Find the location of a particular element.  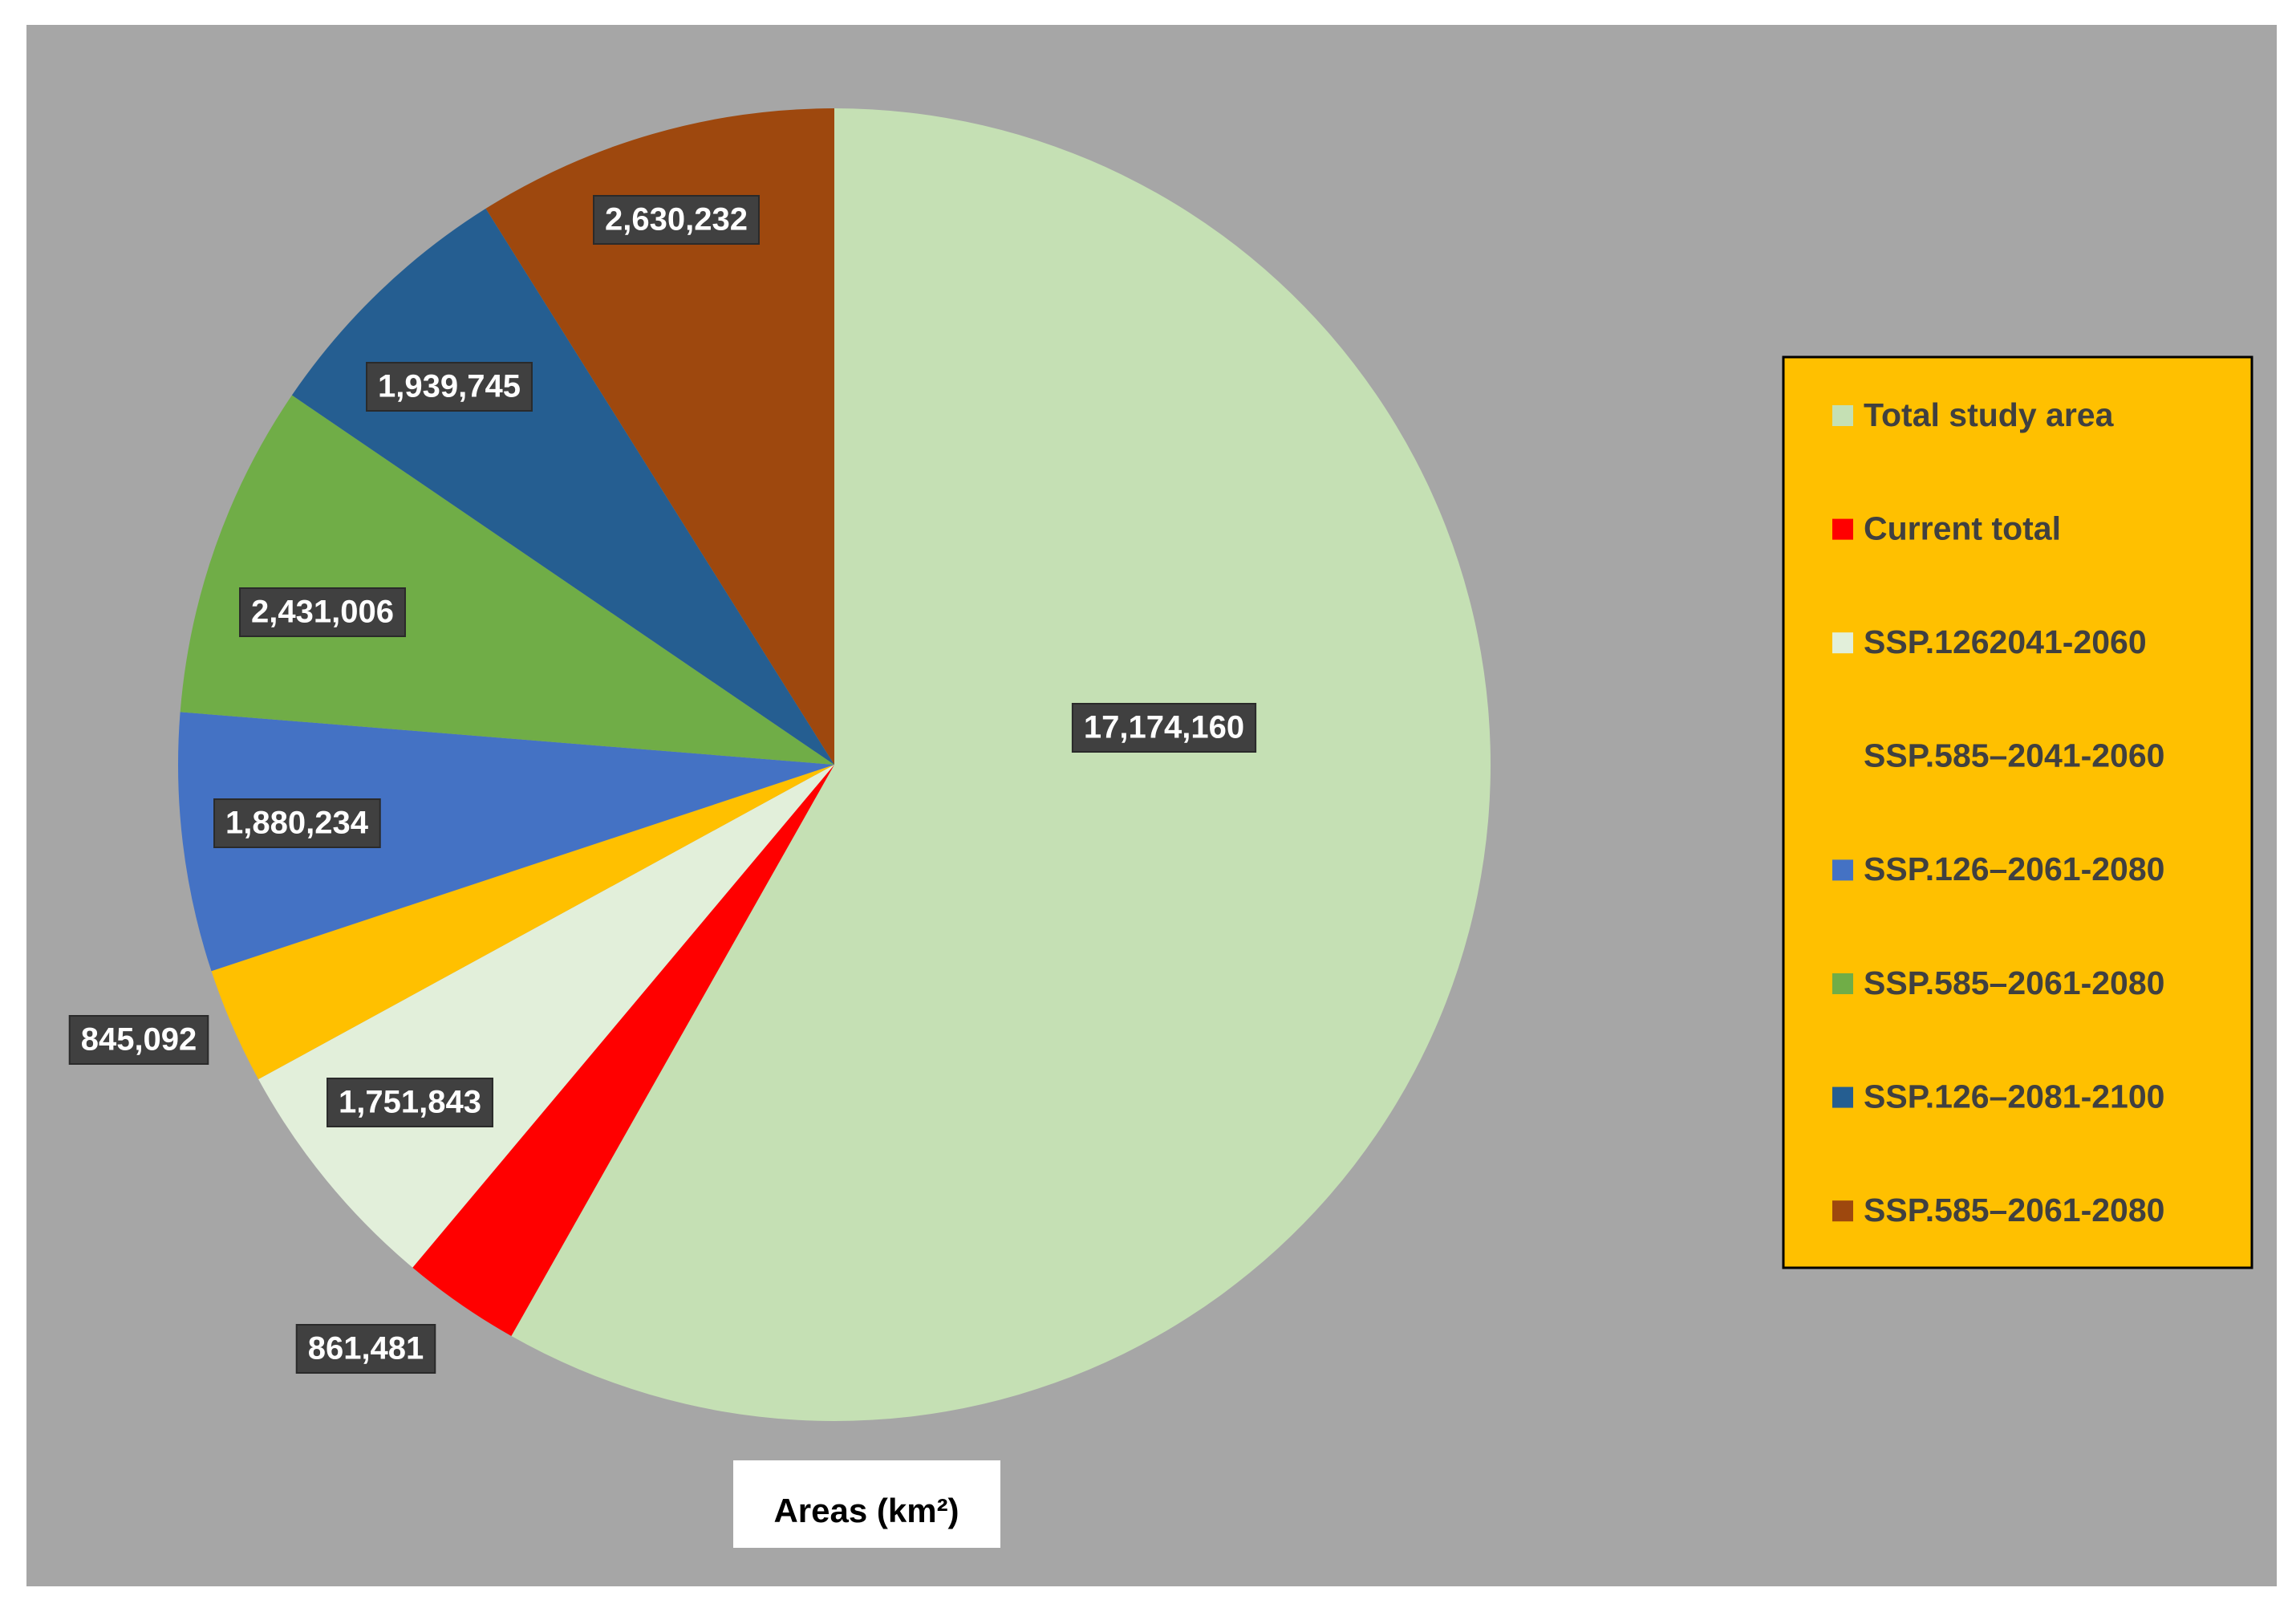

legend is located at coordinates (2017, 812).